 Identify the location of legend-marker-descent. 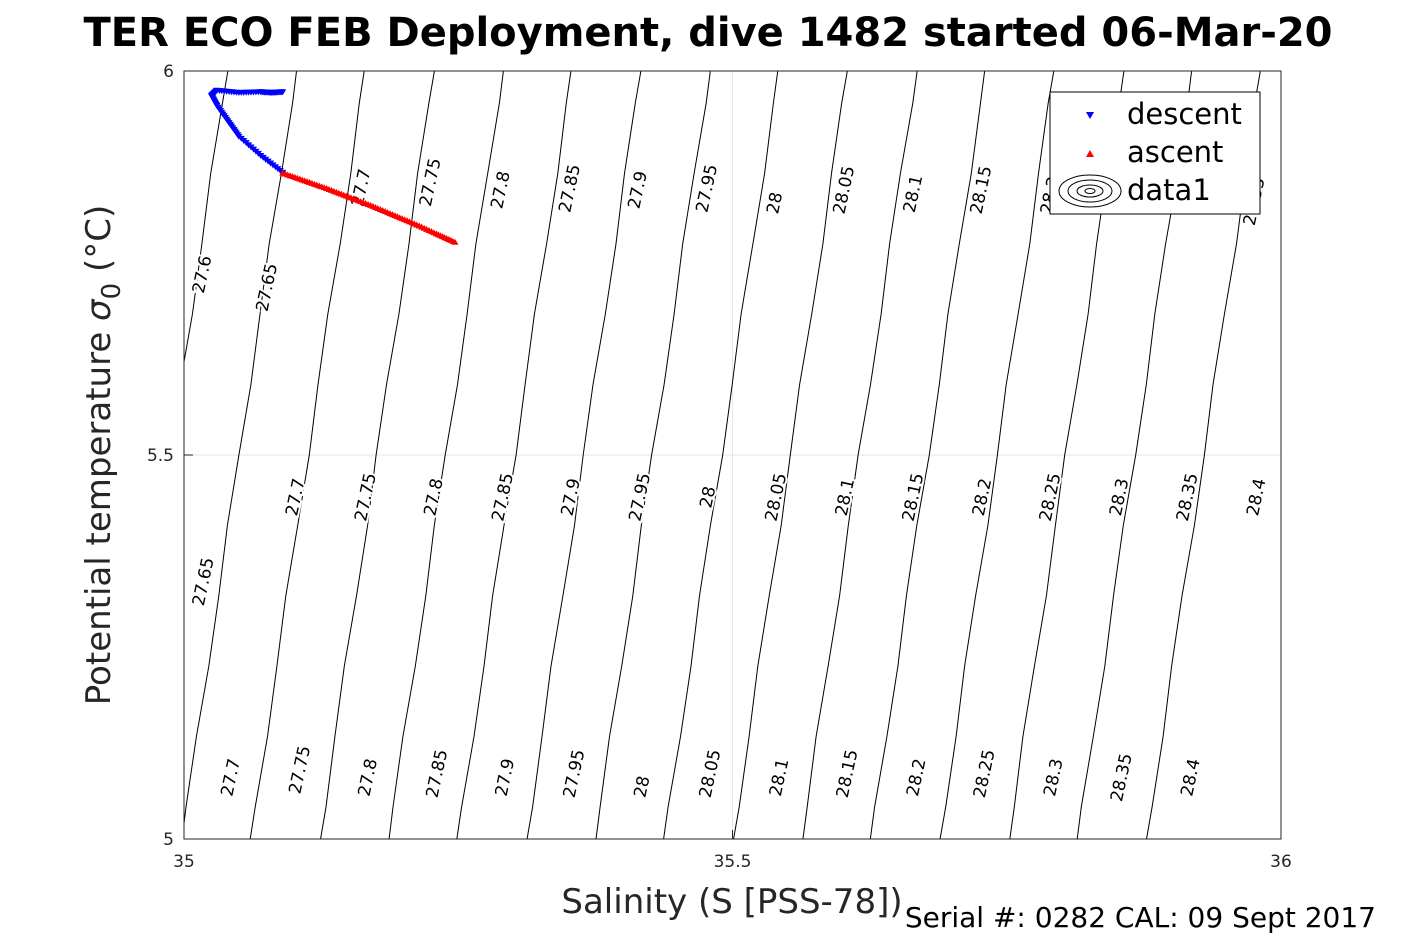
(1090, 115).